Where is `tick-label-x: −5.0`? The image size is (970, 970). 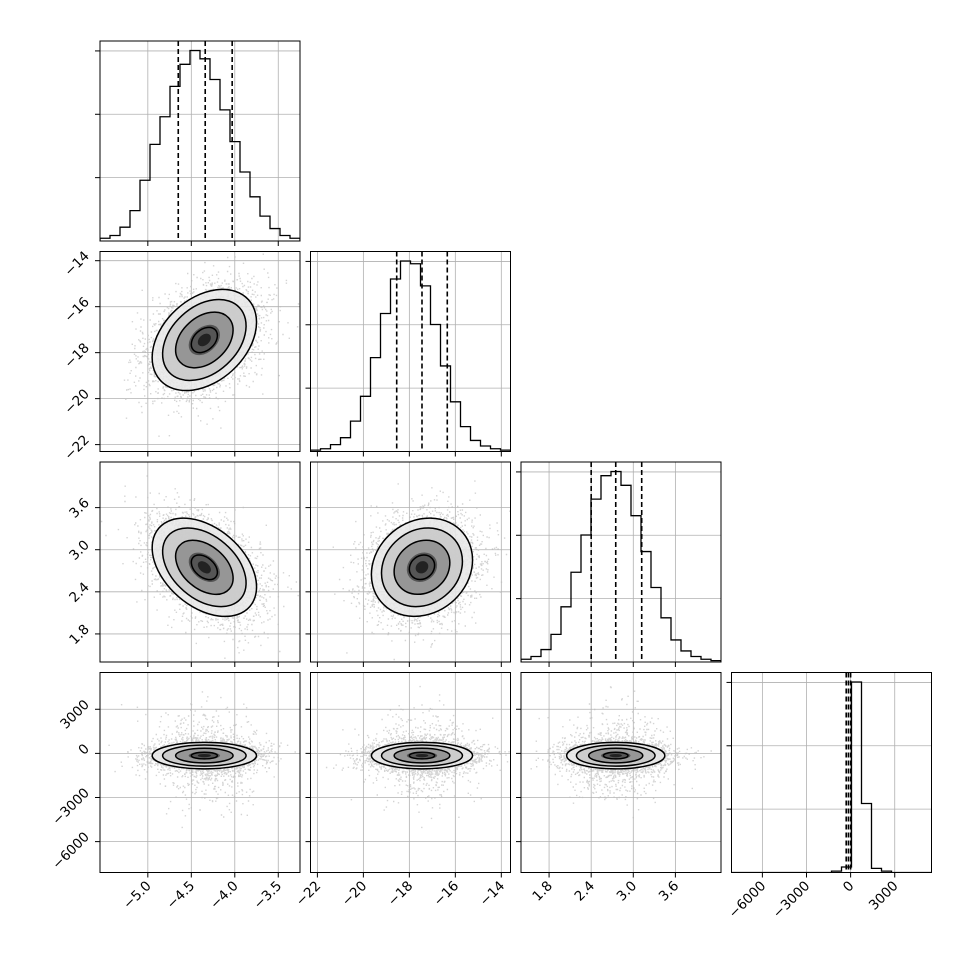
tick-label-x: −5.0 is located at coordinates (137, 895).